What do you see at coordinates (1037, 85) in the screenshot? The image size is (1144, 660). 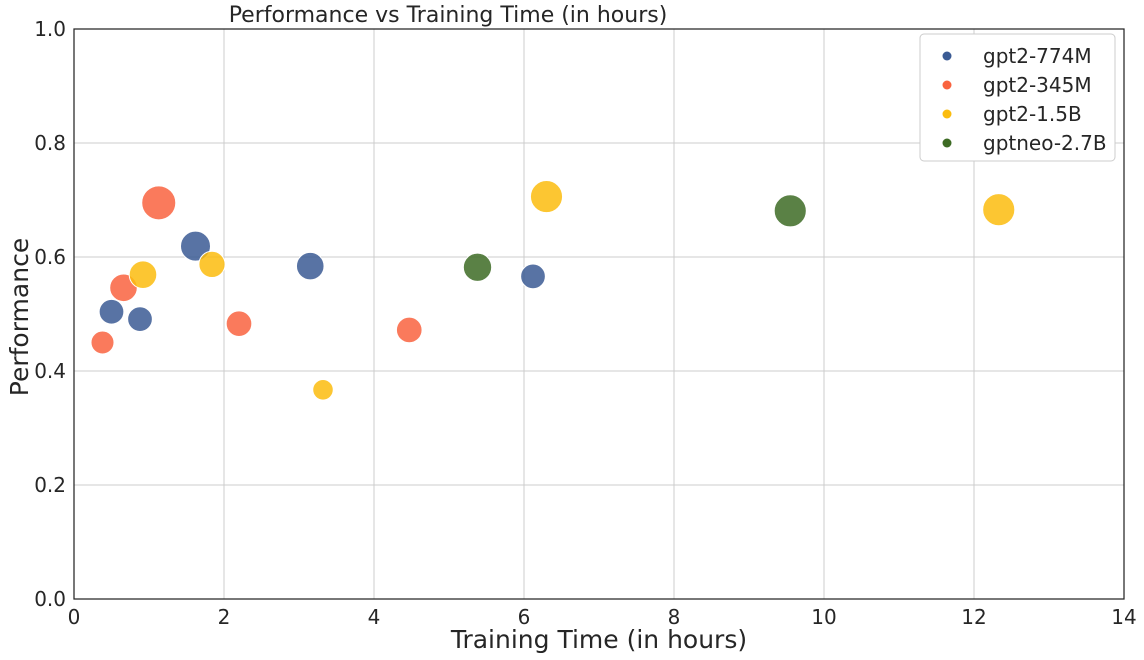 I see `legend-label: gpt2-345M` at bounding box center [1037, 85].